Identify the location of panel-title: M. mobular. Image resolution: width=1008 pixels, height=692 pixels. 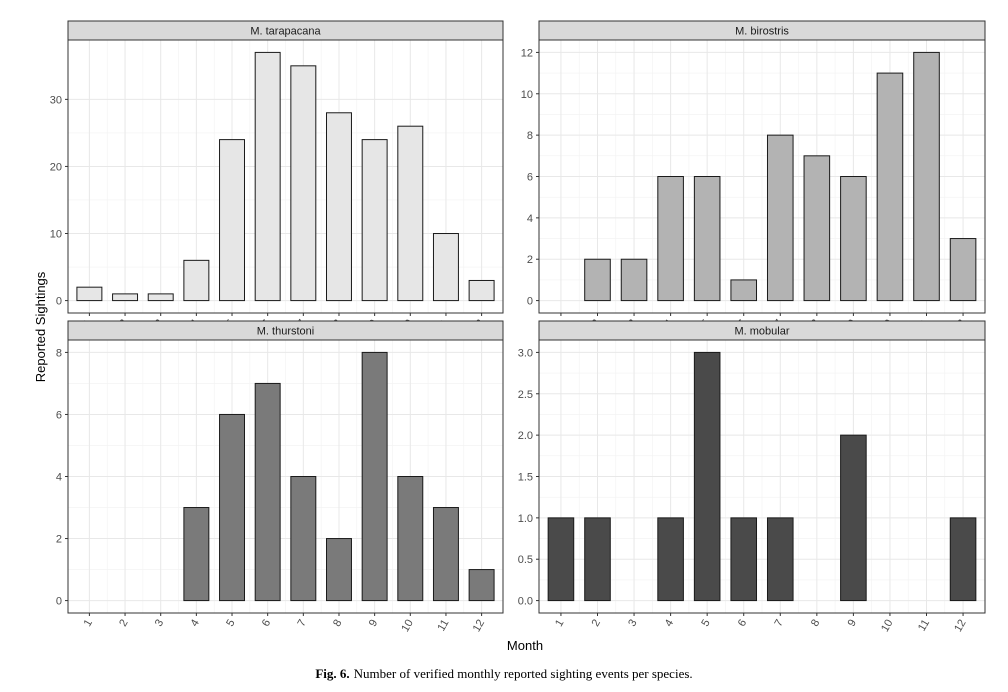
(761, 332).